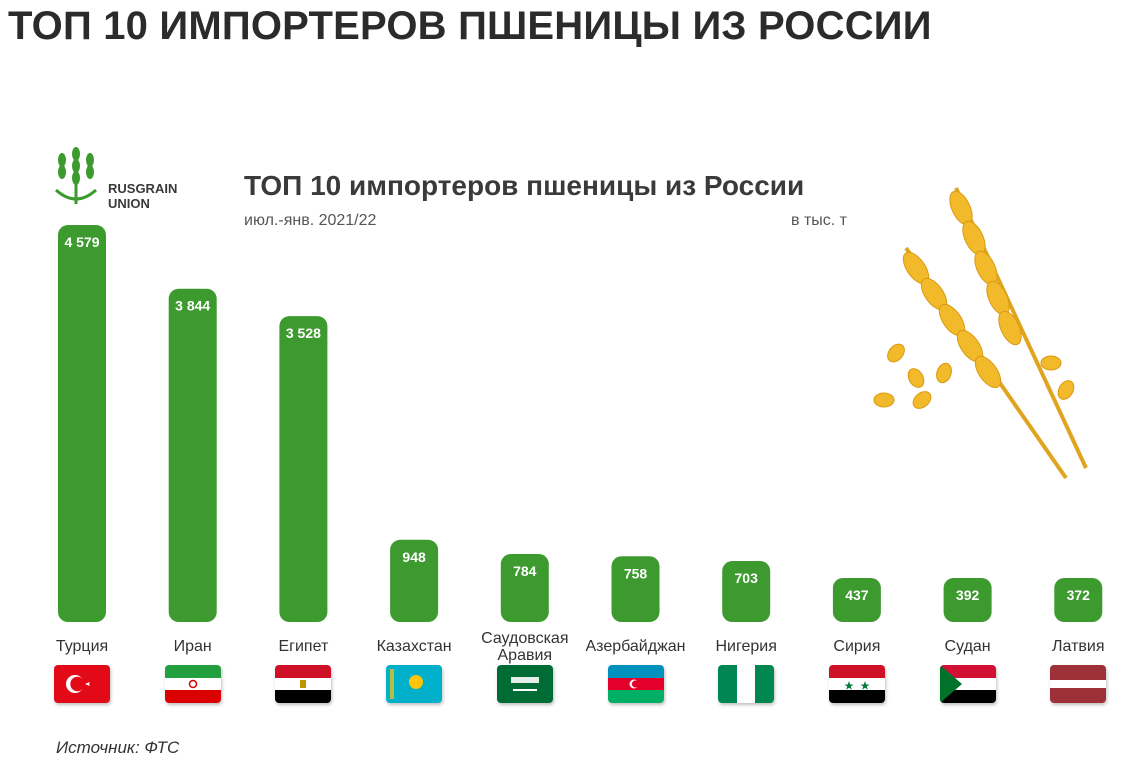 This screenshot has width=1121, height=774. Describe the element at coordinates (76, 175) in the screenshot. I see `wheat-logo-icon` at that location.